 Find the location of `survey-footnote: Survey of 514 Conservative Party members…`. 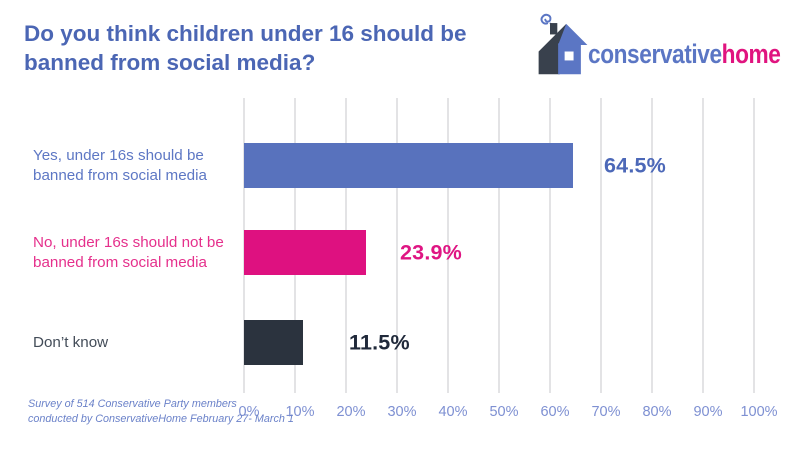

survey-footnote: Survey of 514 Conservative Party members… is located at coordinates (161, 412).